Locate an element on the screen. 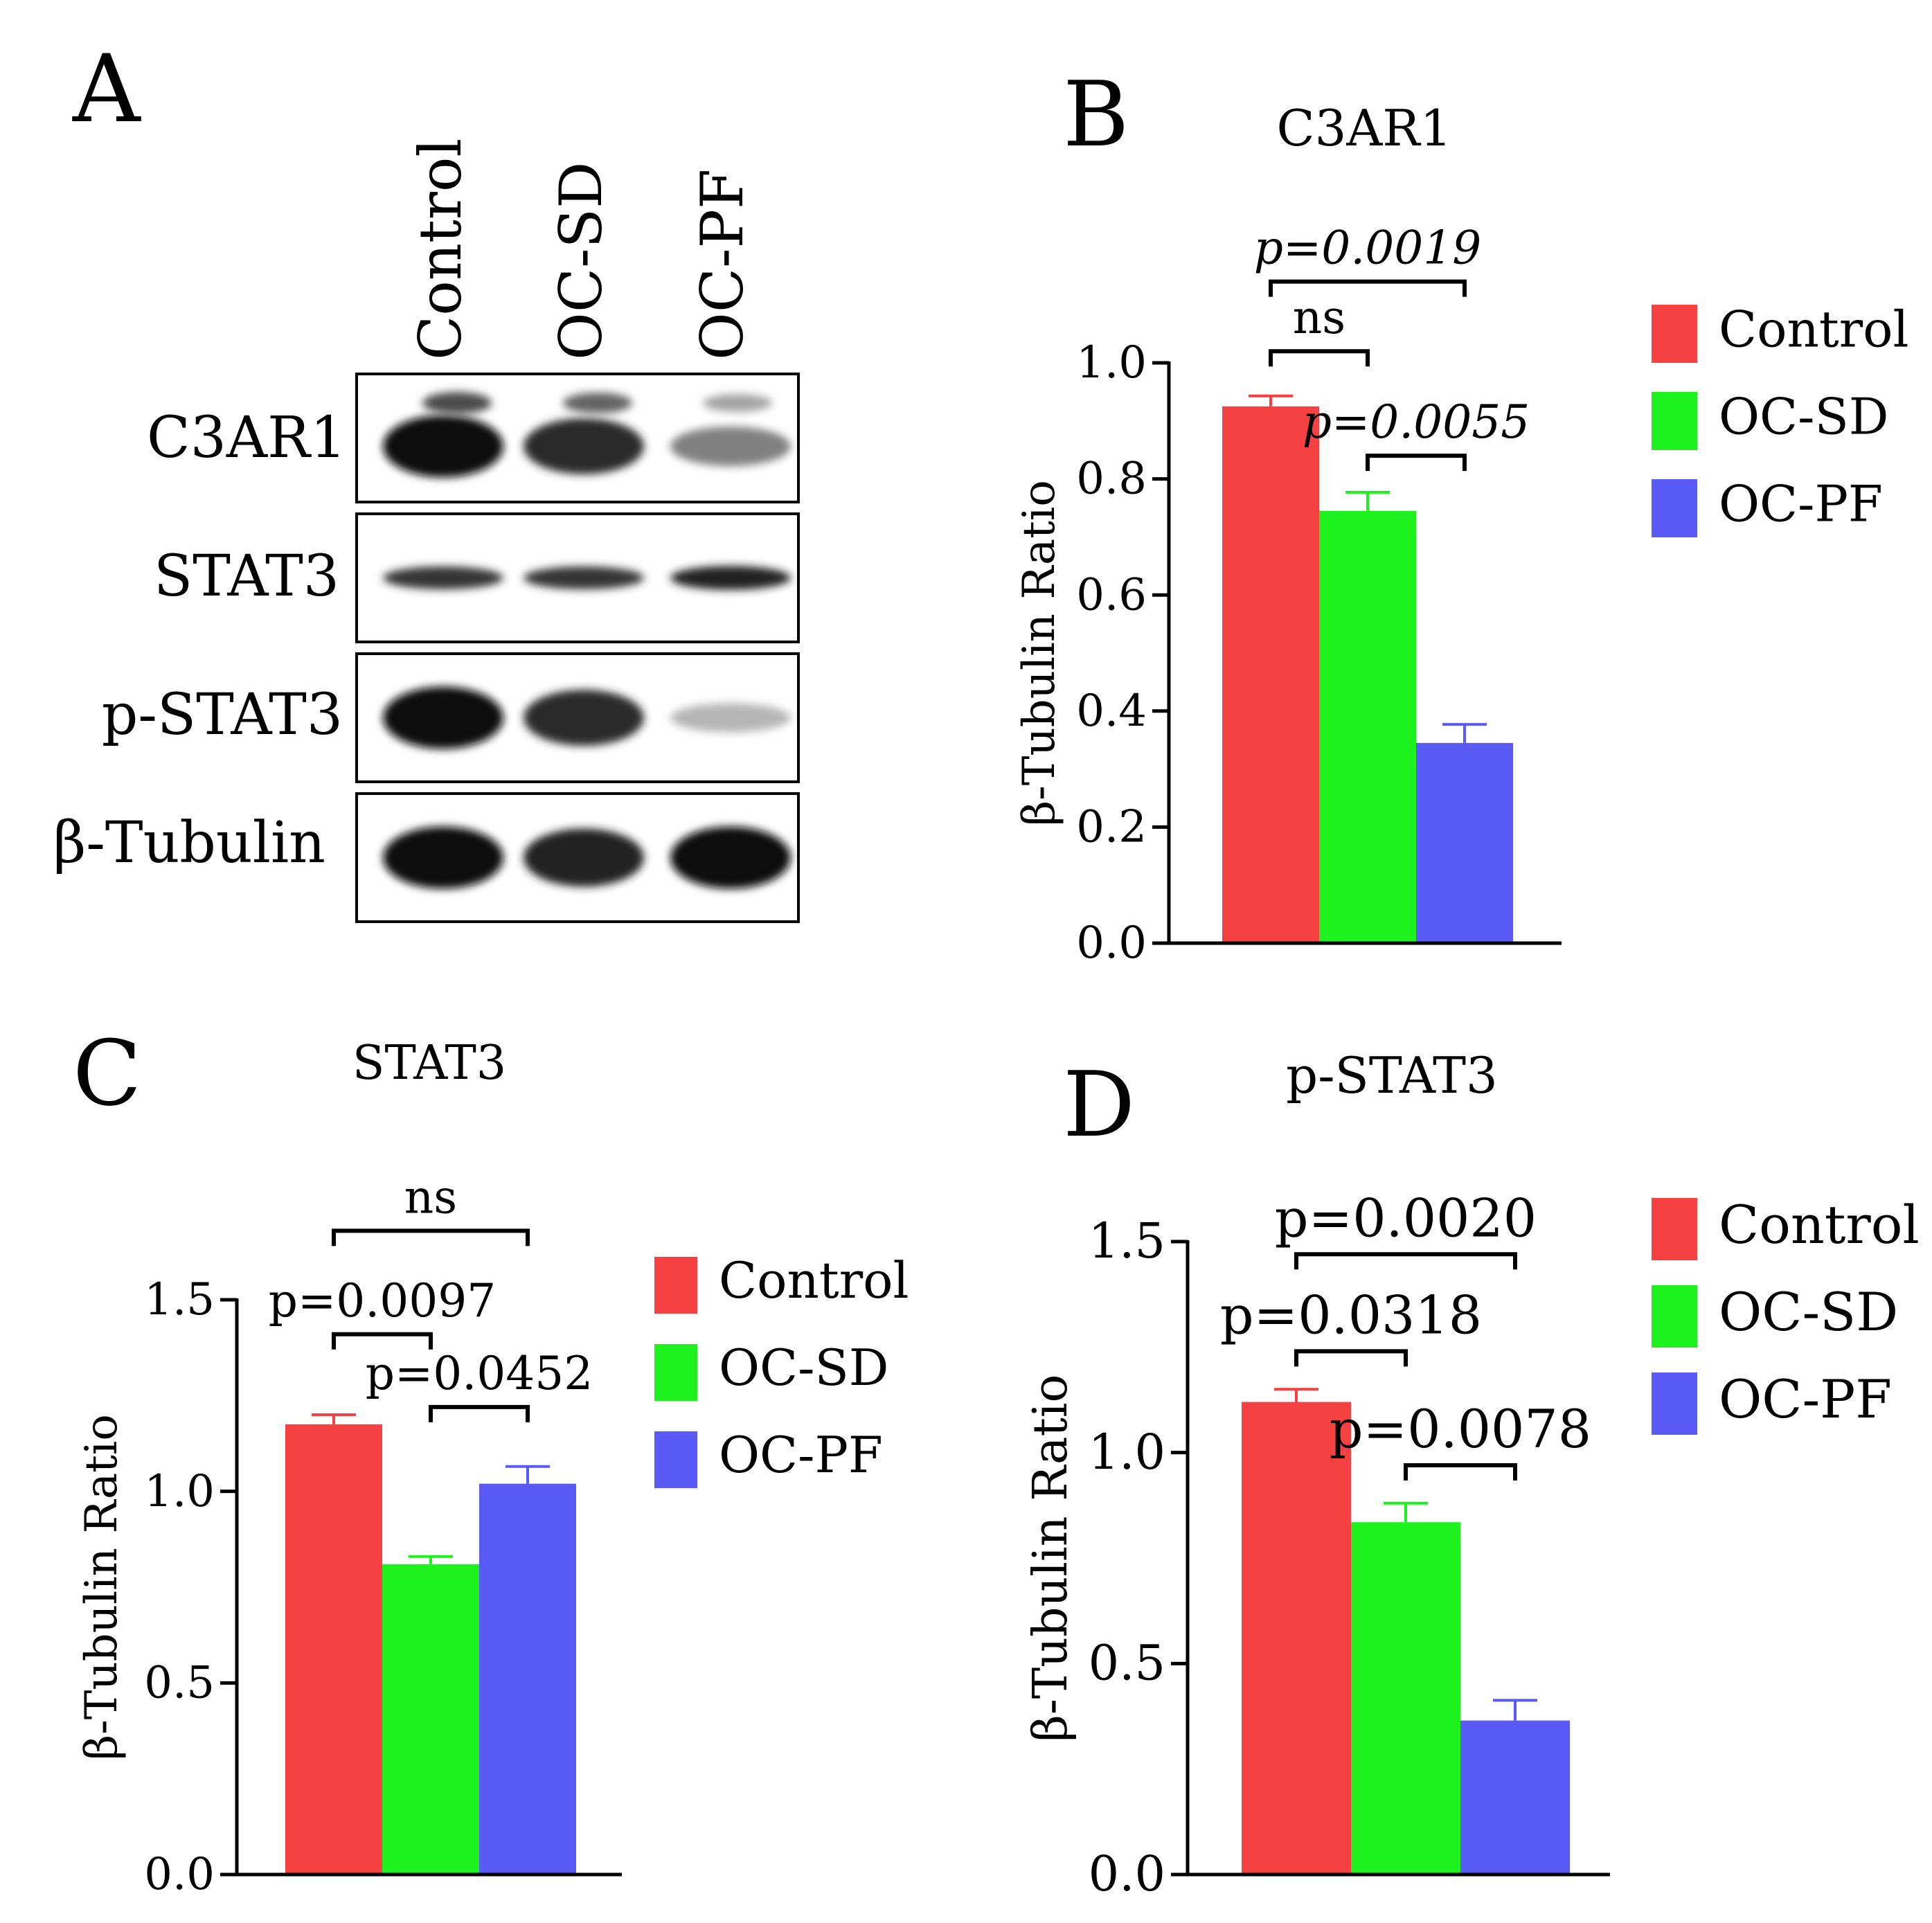 Image resolution: width=1932 pixels, height=1923 pixels. panel-d-ytick-label: 1.0 is located at coordinates (1127, 1452).